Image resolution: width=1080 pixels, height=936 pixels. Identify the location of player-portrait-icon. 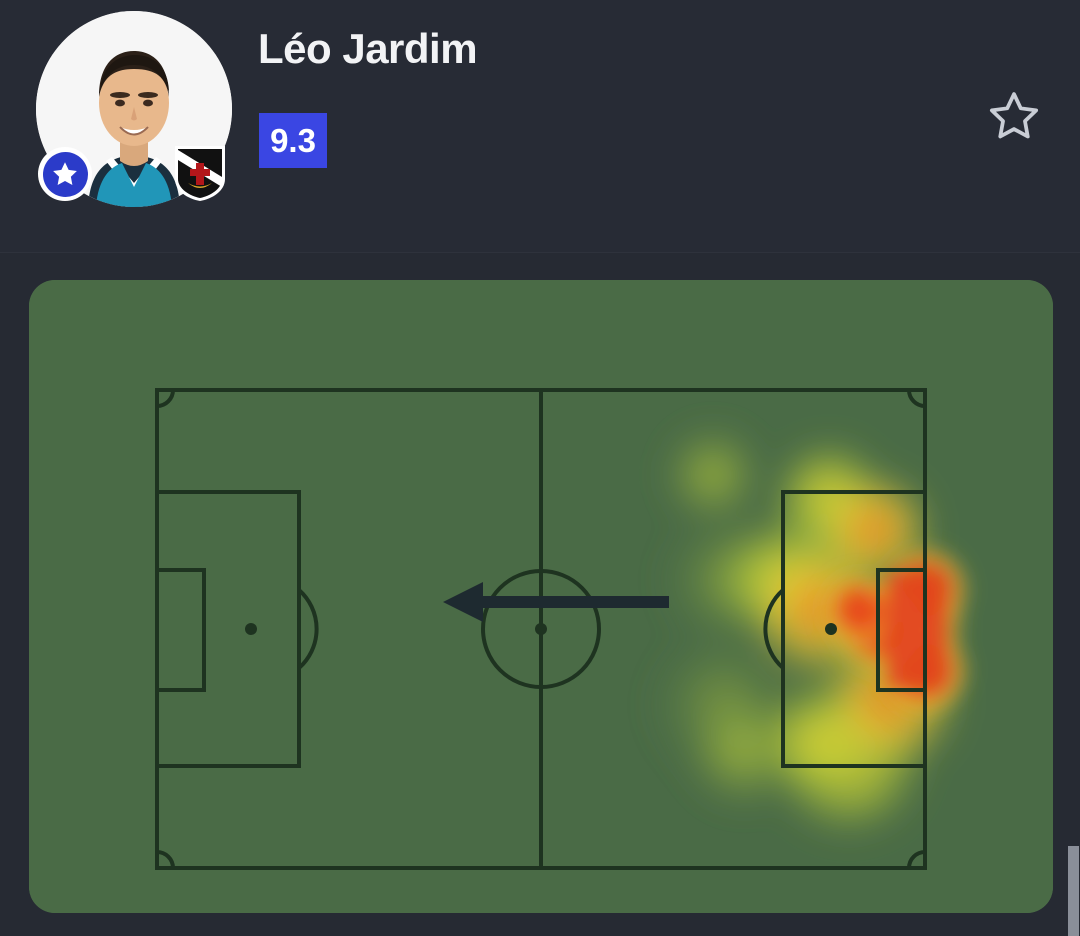
(134, 109).